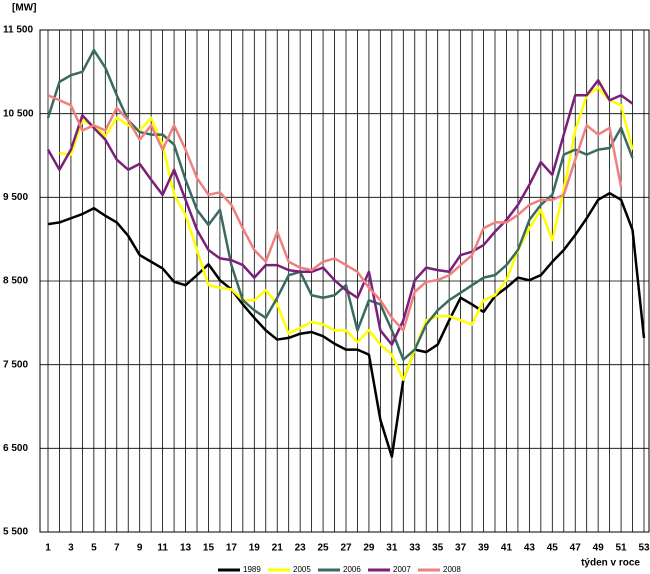  Describe the element at coordinates (209, 548) in the screenshot. I see `x-tick-label: 15` at that location.